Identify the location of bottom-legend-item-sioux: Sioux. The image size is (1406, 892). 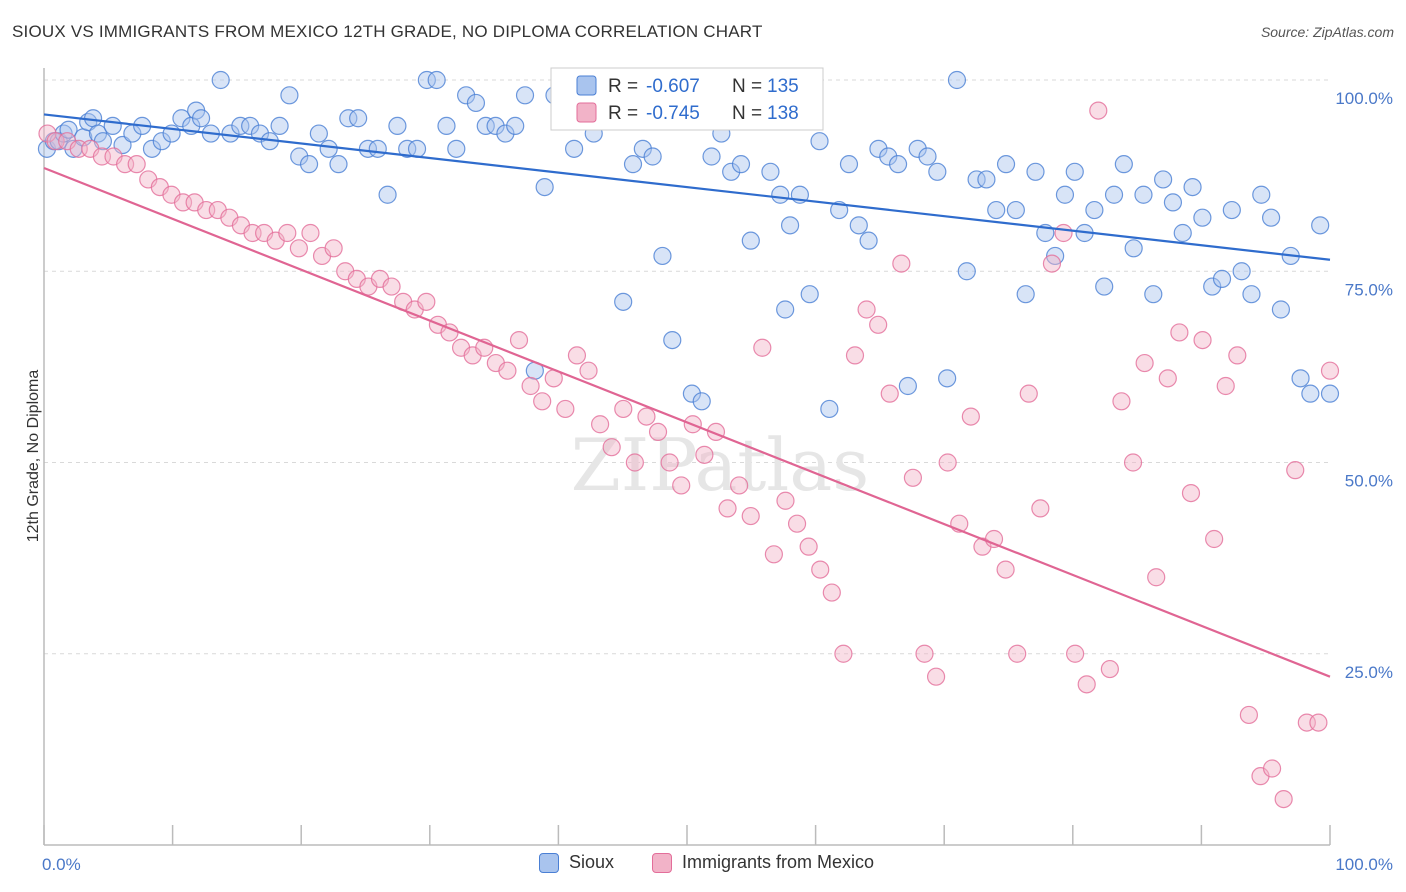
(576, 862).